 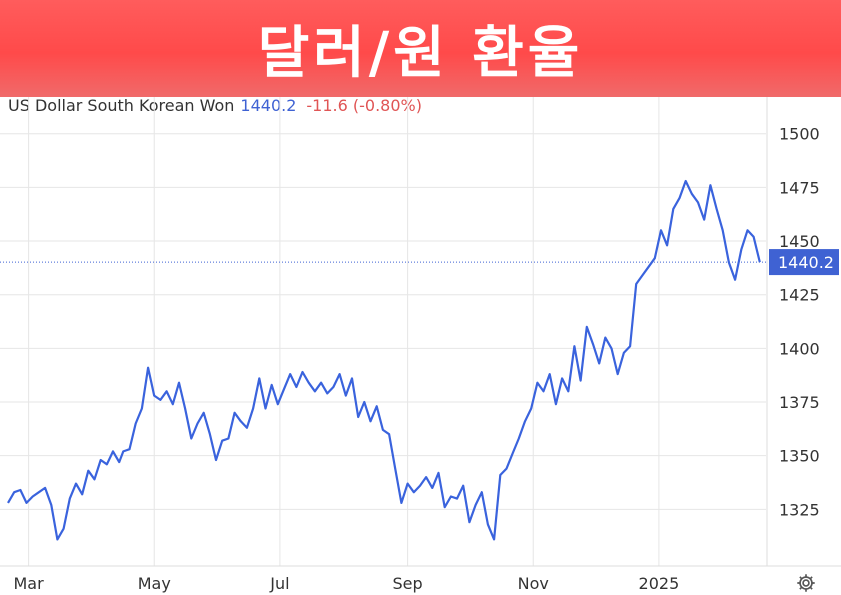 What do you see at coordinates (799, 348) in the screenshot?
I see `y-tick-label: 1400` at bounding box center [799, 348].